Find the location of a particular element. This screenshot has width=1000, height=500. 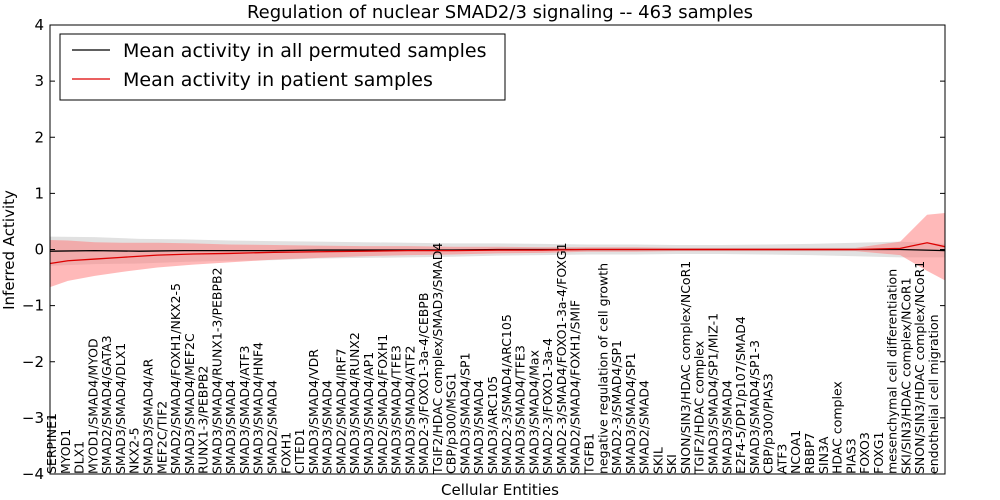

y-tick-label: 4 is located at coordinates (39, 25).